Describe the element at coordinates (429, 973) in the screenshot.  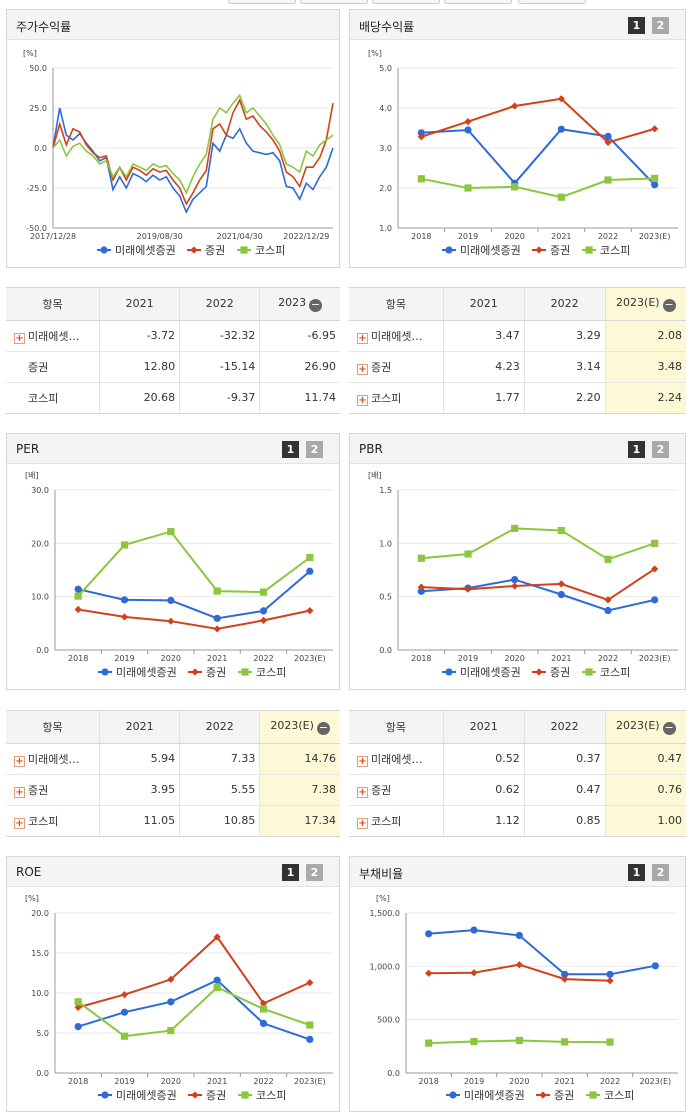
I see `data-point-sec-2018` at that location.